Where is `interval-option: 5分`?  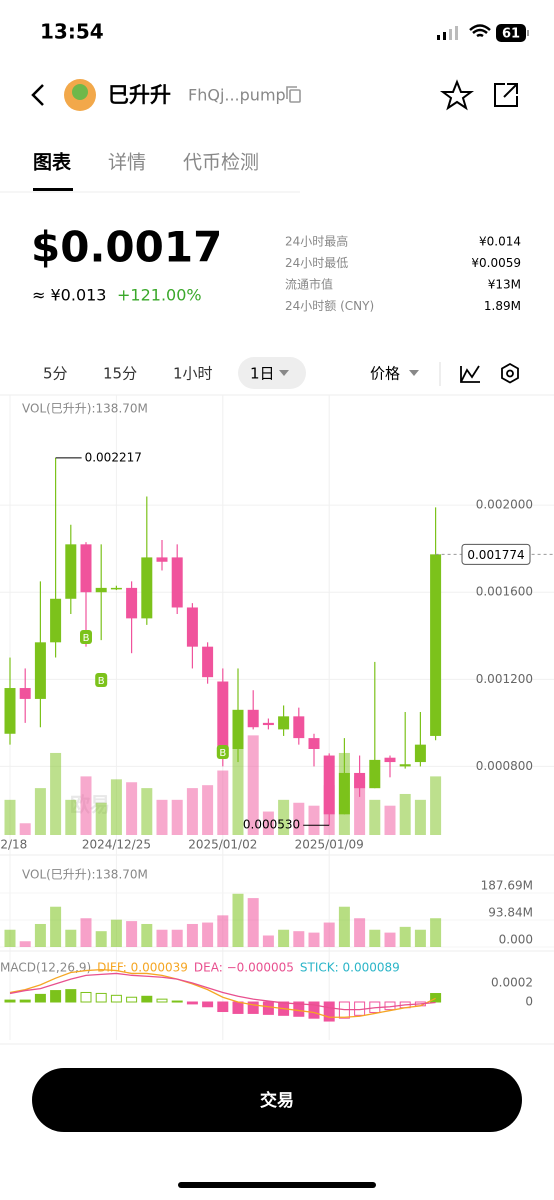 interval-option: 5分 is located at coordinates (55, 374).